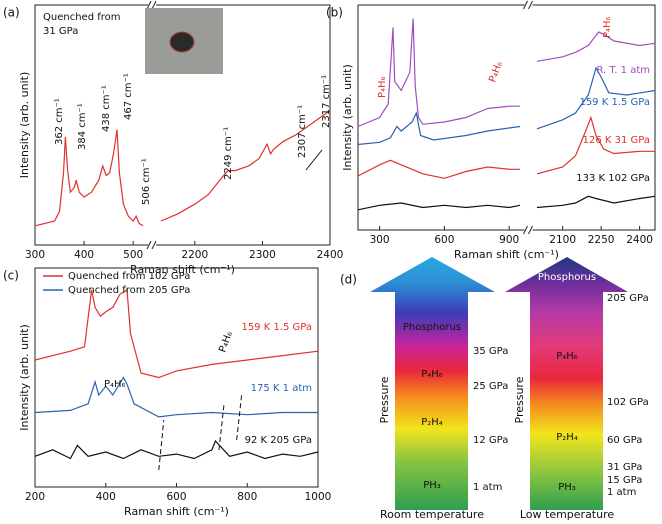 Image resolution: width=662 pixels, height=524 pixels. Describe the element at coordinates (326, 101) in the screenshot. I see `annotation: 2317 cm⁻¹` at that location.